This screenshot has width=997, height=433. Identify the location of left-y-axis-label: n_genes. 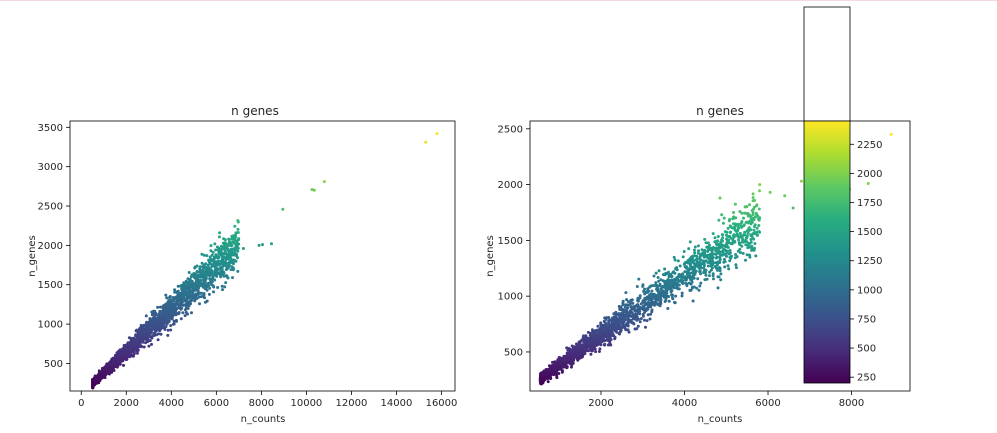
(32, 256).